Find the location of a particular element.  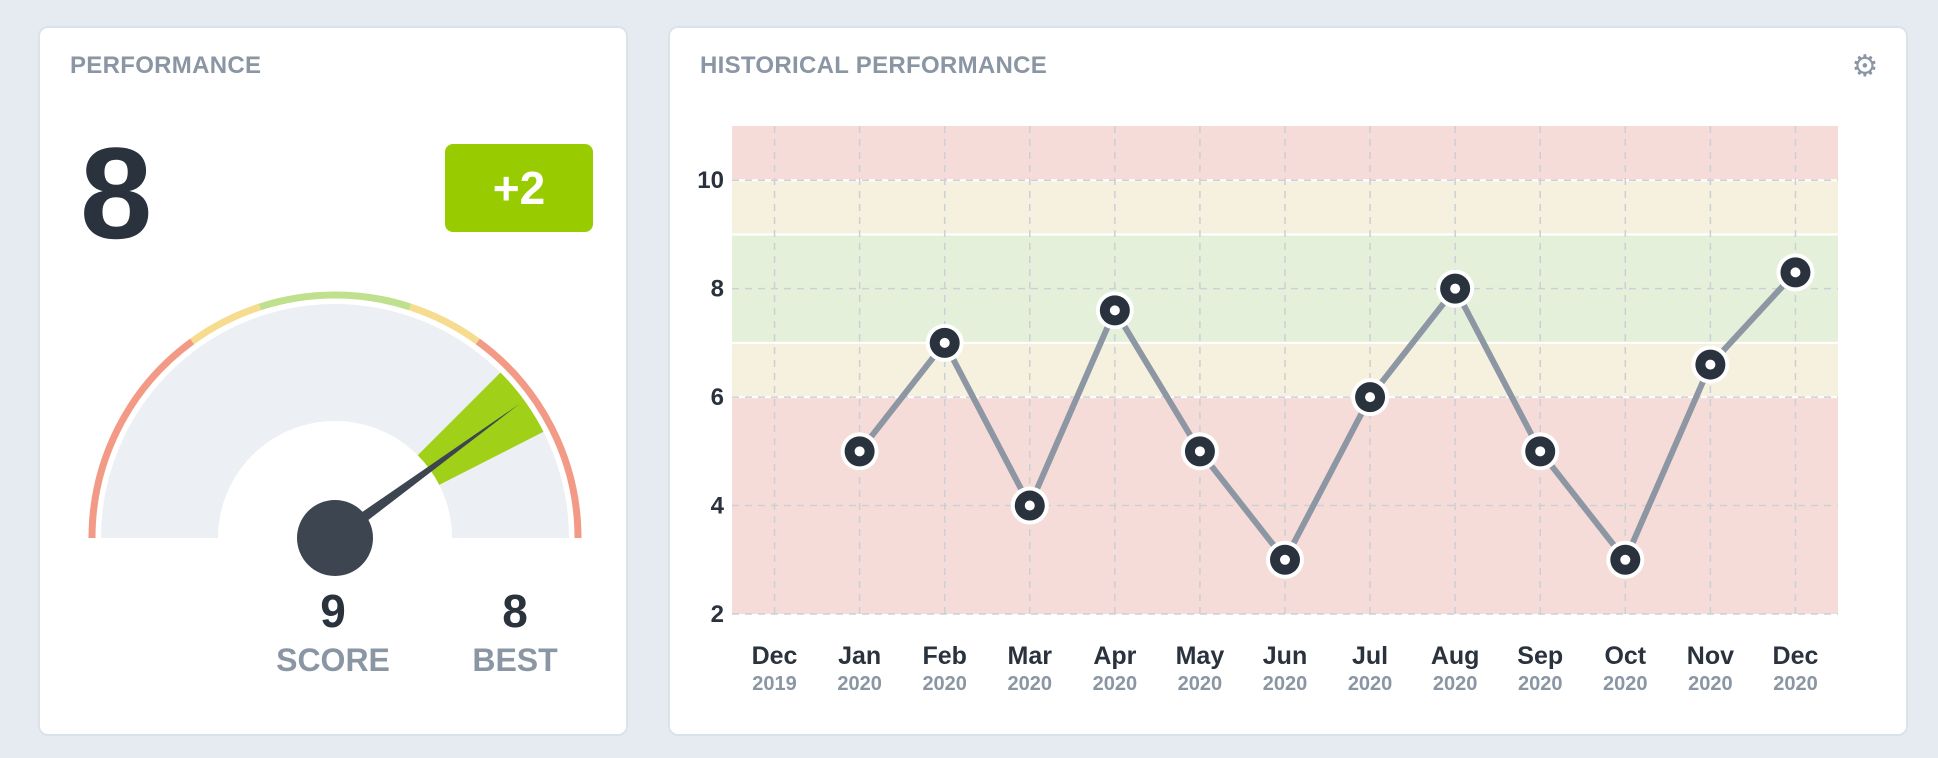

performance-title: PERFORMANCE is located at coordinates (166, 65).